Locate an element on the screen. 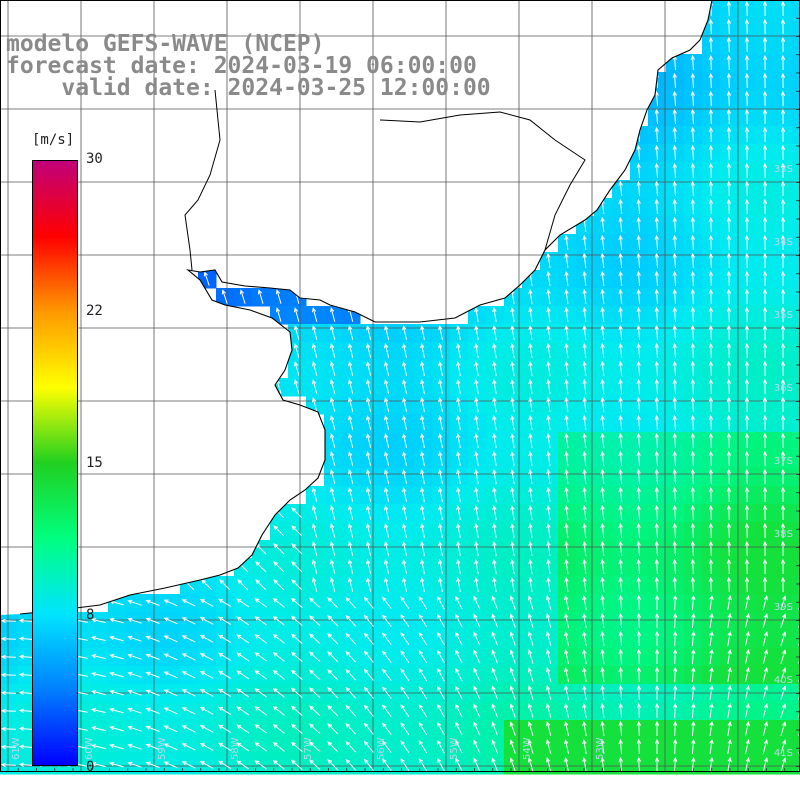 Image resolution: width=800 pixels, height=800 pixels. lon-label: 59W is located at coordinates (162, 748).